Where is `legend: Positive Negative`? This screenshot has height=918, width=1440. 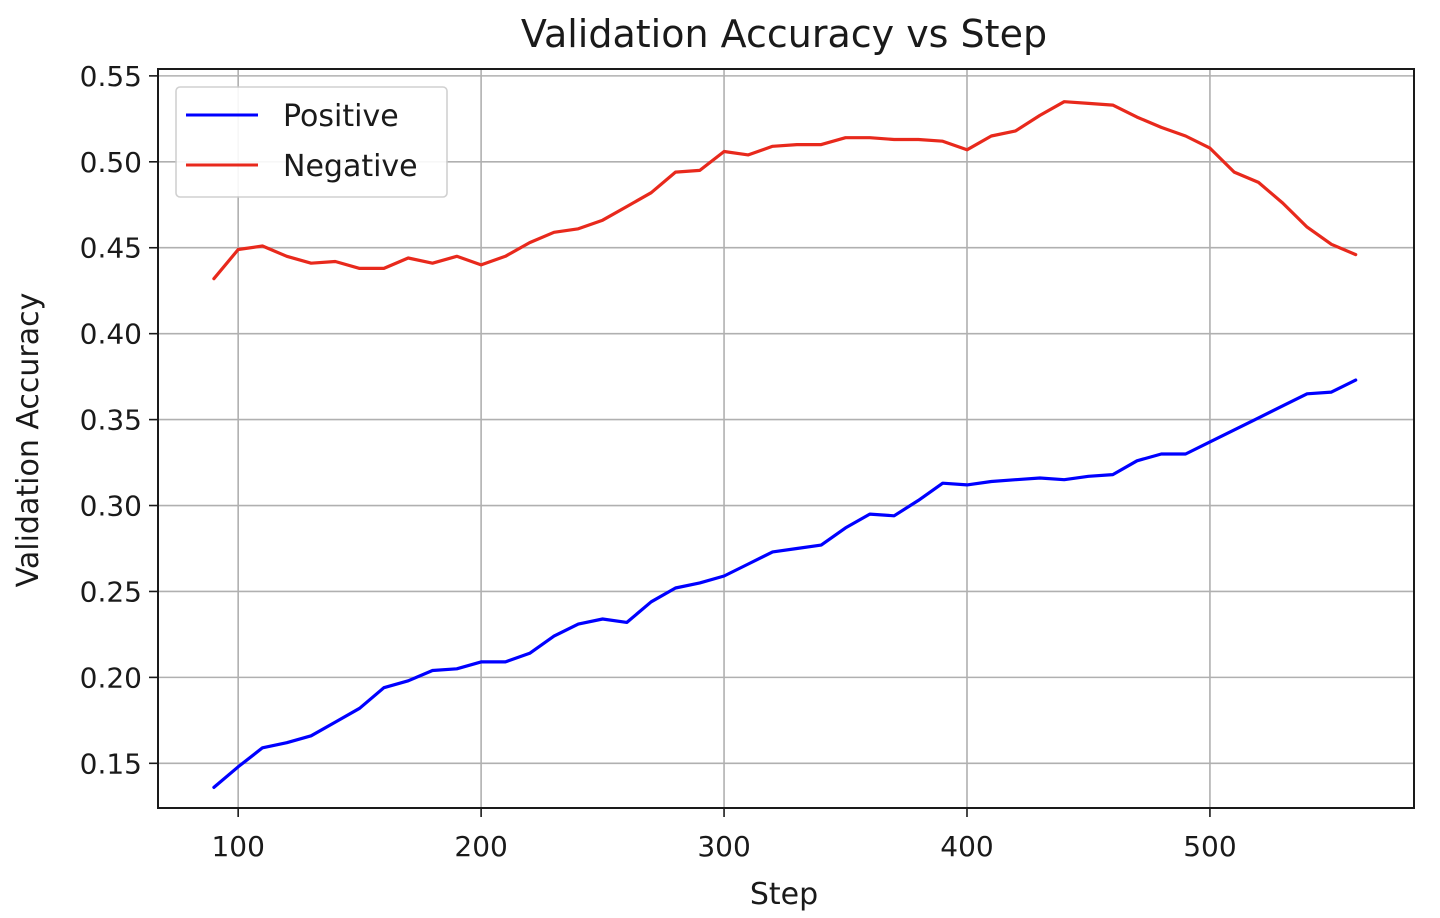 legend: Positive Negative is located at coordinates (311, 142).